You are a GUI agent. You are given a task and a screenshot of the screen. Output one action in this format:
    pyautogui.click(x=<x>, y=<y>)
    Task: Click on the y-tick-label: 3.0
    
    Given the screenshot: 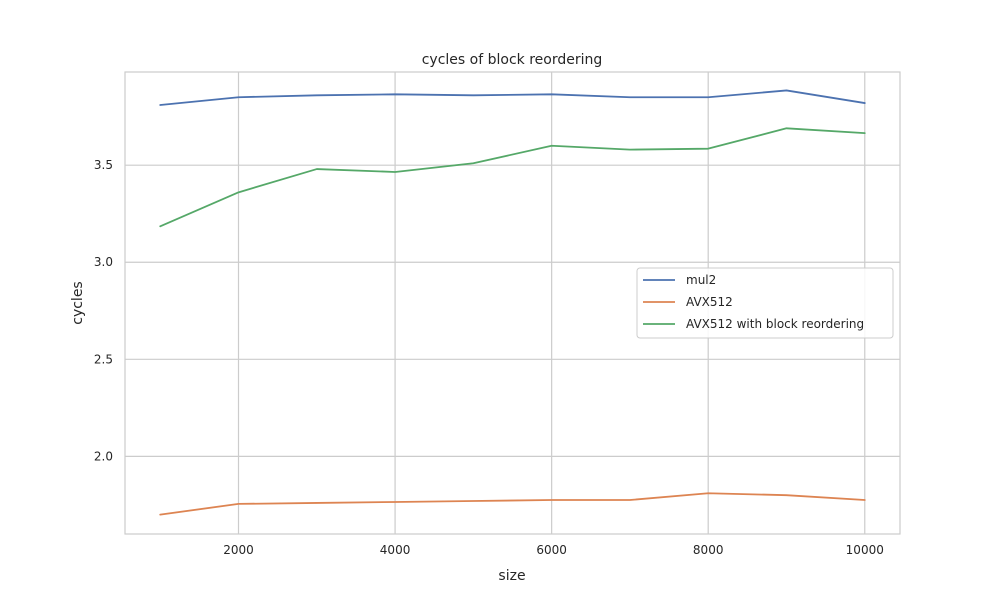 What is the action you would take?
    pyautogui.click(x=103, y=262)
    